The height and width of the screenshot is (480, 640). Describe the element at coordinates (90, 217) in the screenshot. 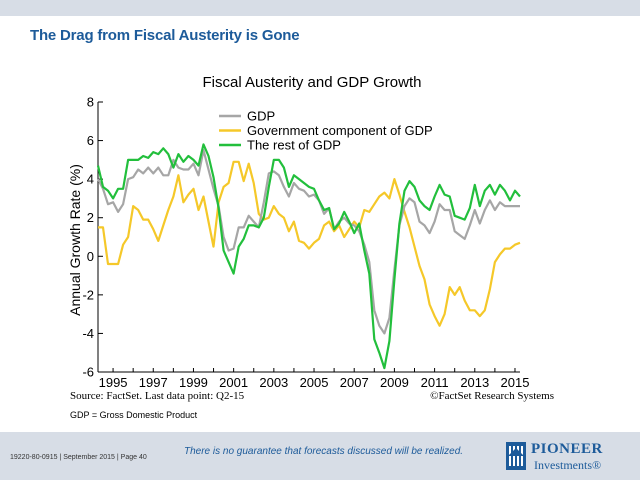

I see `y-tick-label: 2` at that location.